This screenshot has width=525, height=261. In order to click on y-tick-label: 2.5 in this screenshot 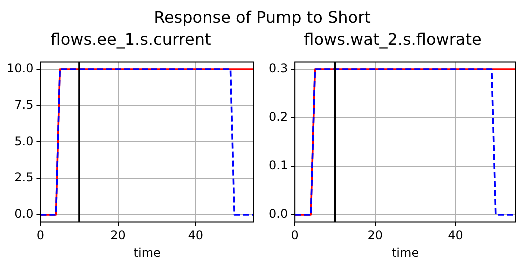, I will do `click(24, 177)`.